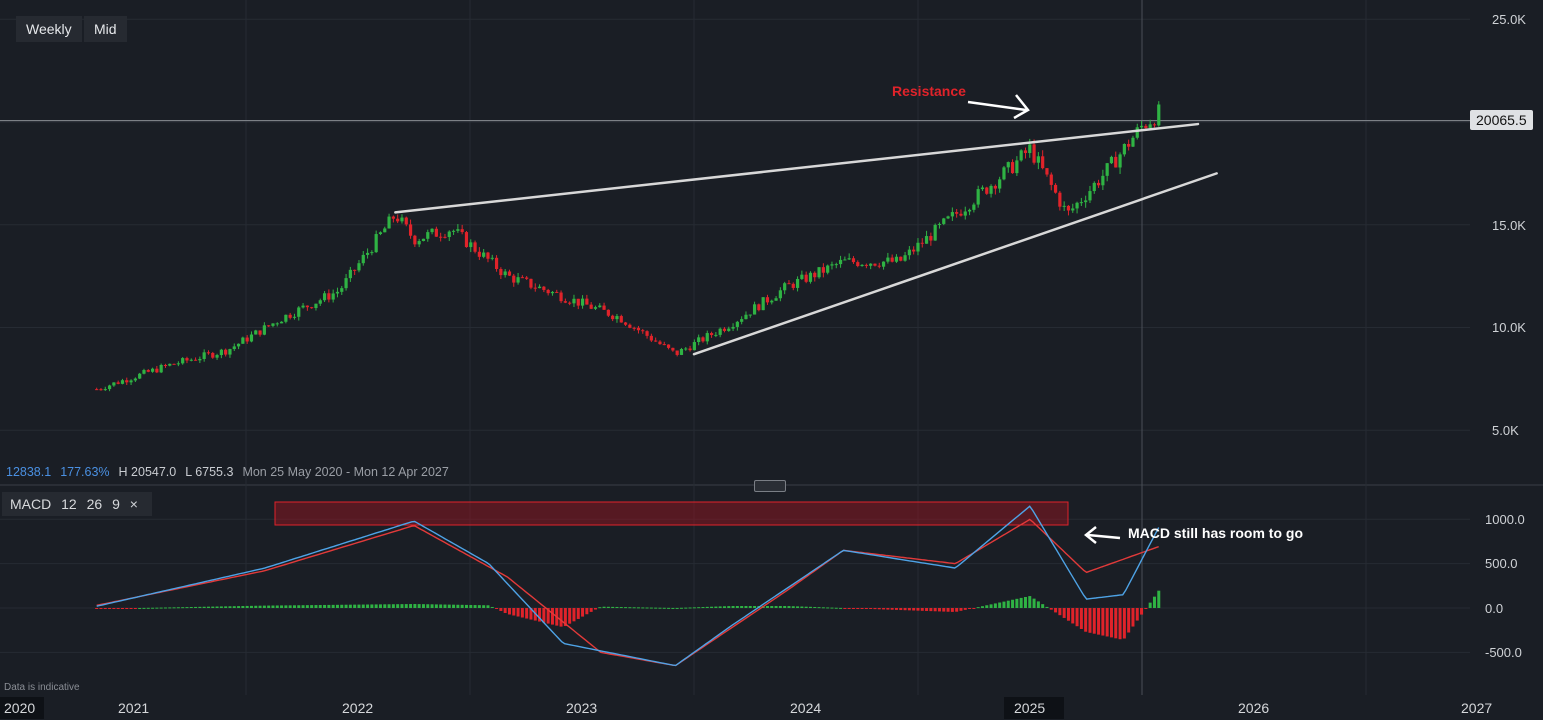  I want to click on x-axis-label: 2023, so click(582, 708).